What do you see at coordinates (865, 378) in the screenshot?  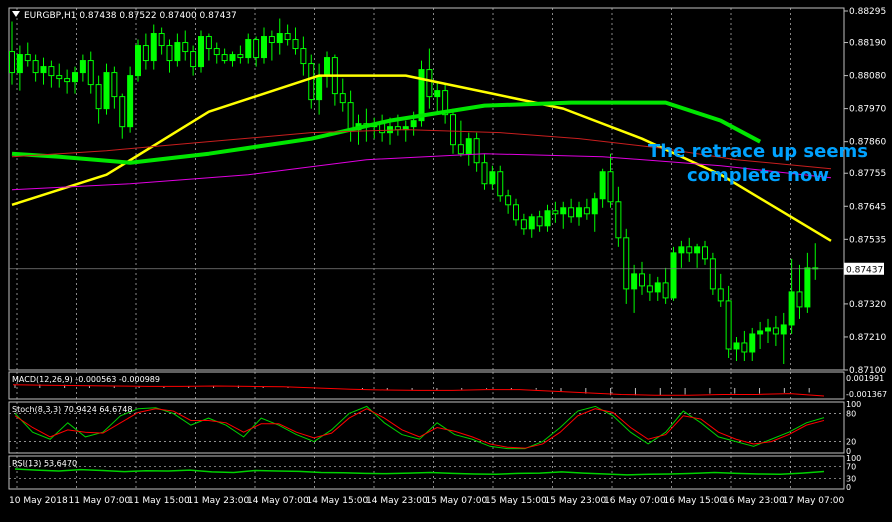 I see `macd-tick-label: 0.001991` at bounding box center [865, 378].